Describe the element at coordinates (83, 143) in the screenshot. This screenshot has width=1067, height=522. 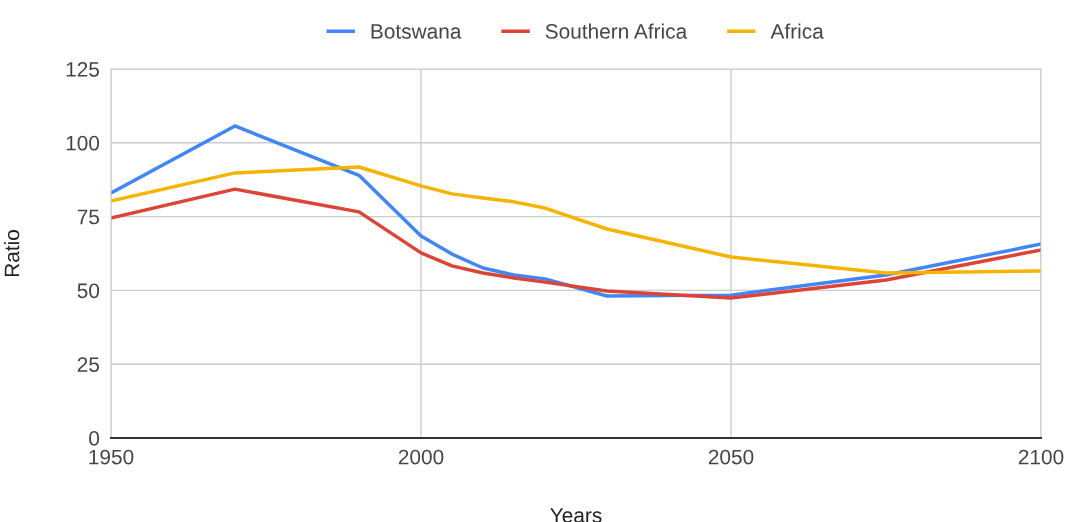
I see `y-tick-label: 100` at that location.